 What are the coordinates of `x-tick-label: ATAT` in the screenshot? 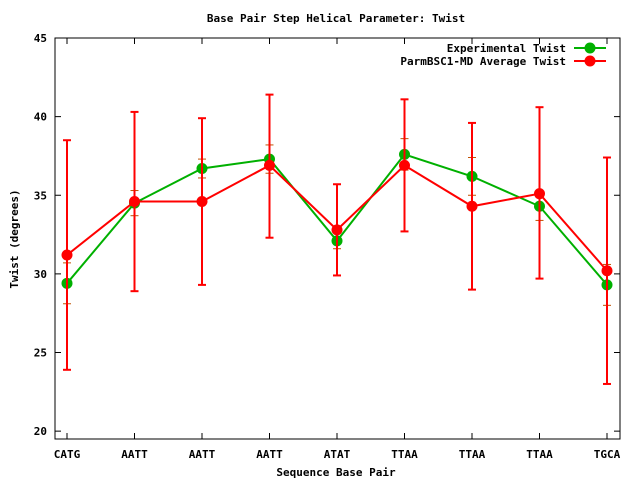 It's located at (337, 454).